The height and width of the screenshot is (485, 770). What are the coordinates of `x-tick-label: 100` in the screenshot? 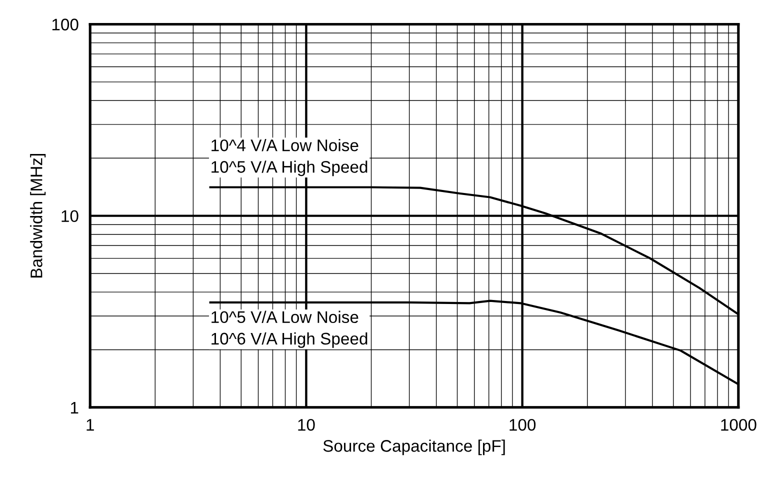 It's located at (523, 424).